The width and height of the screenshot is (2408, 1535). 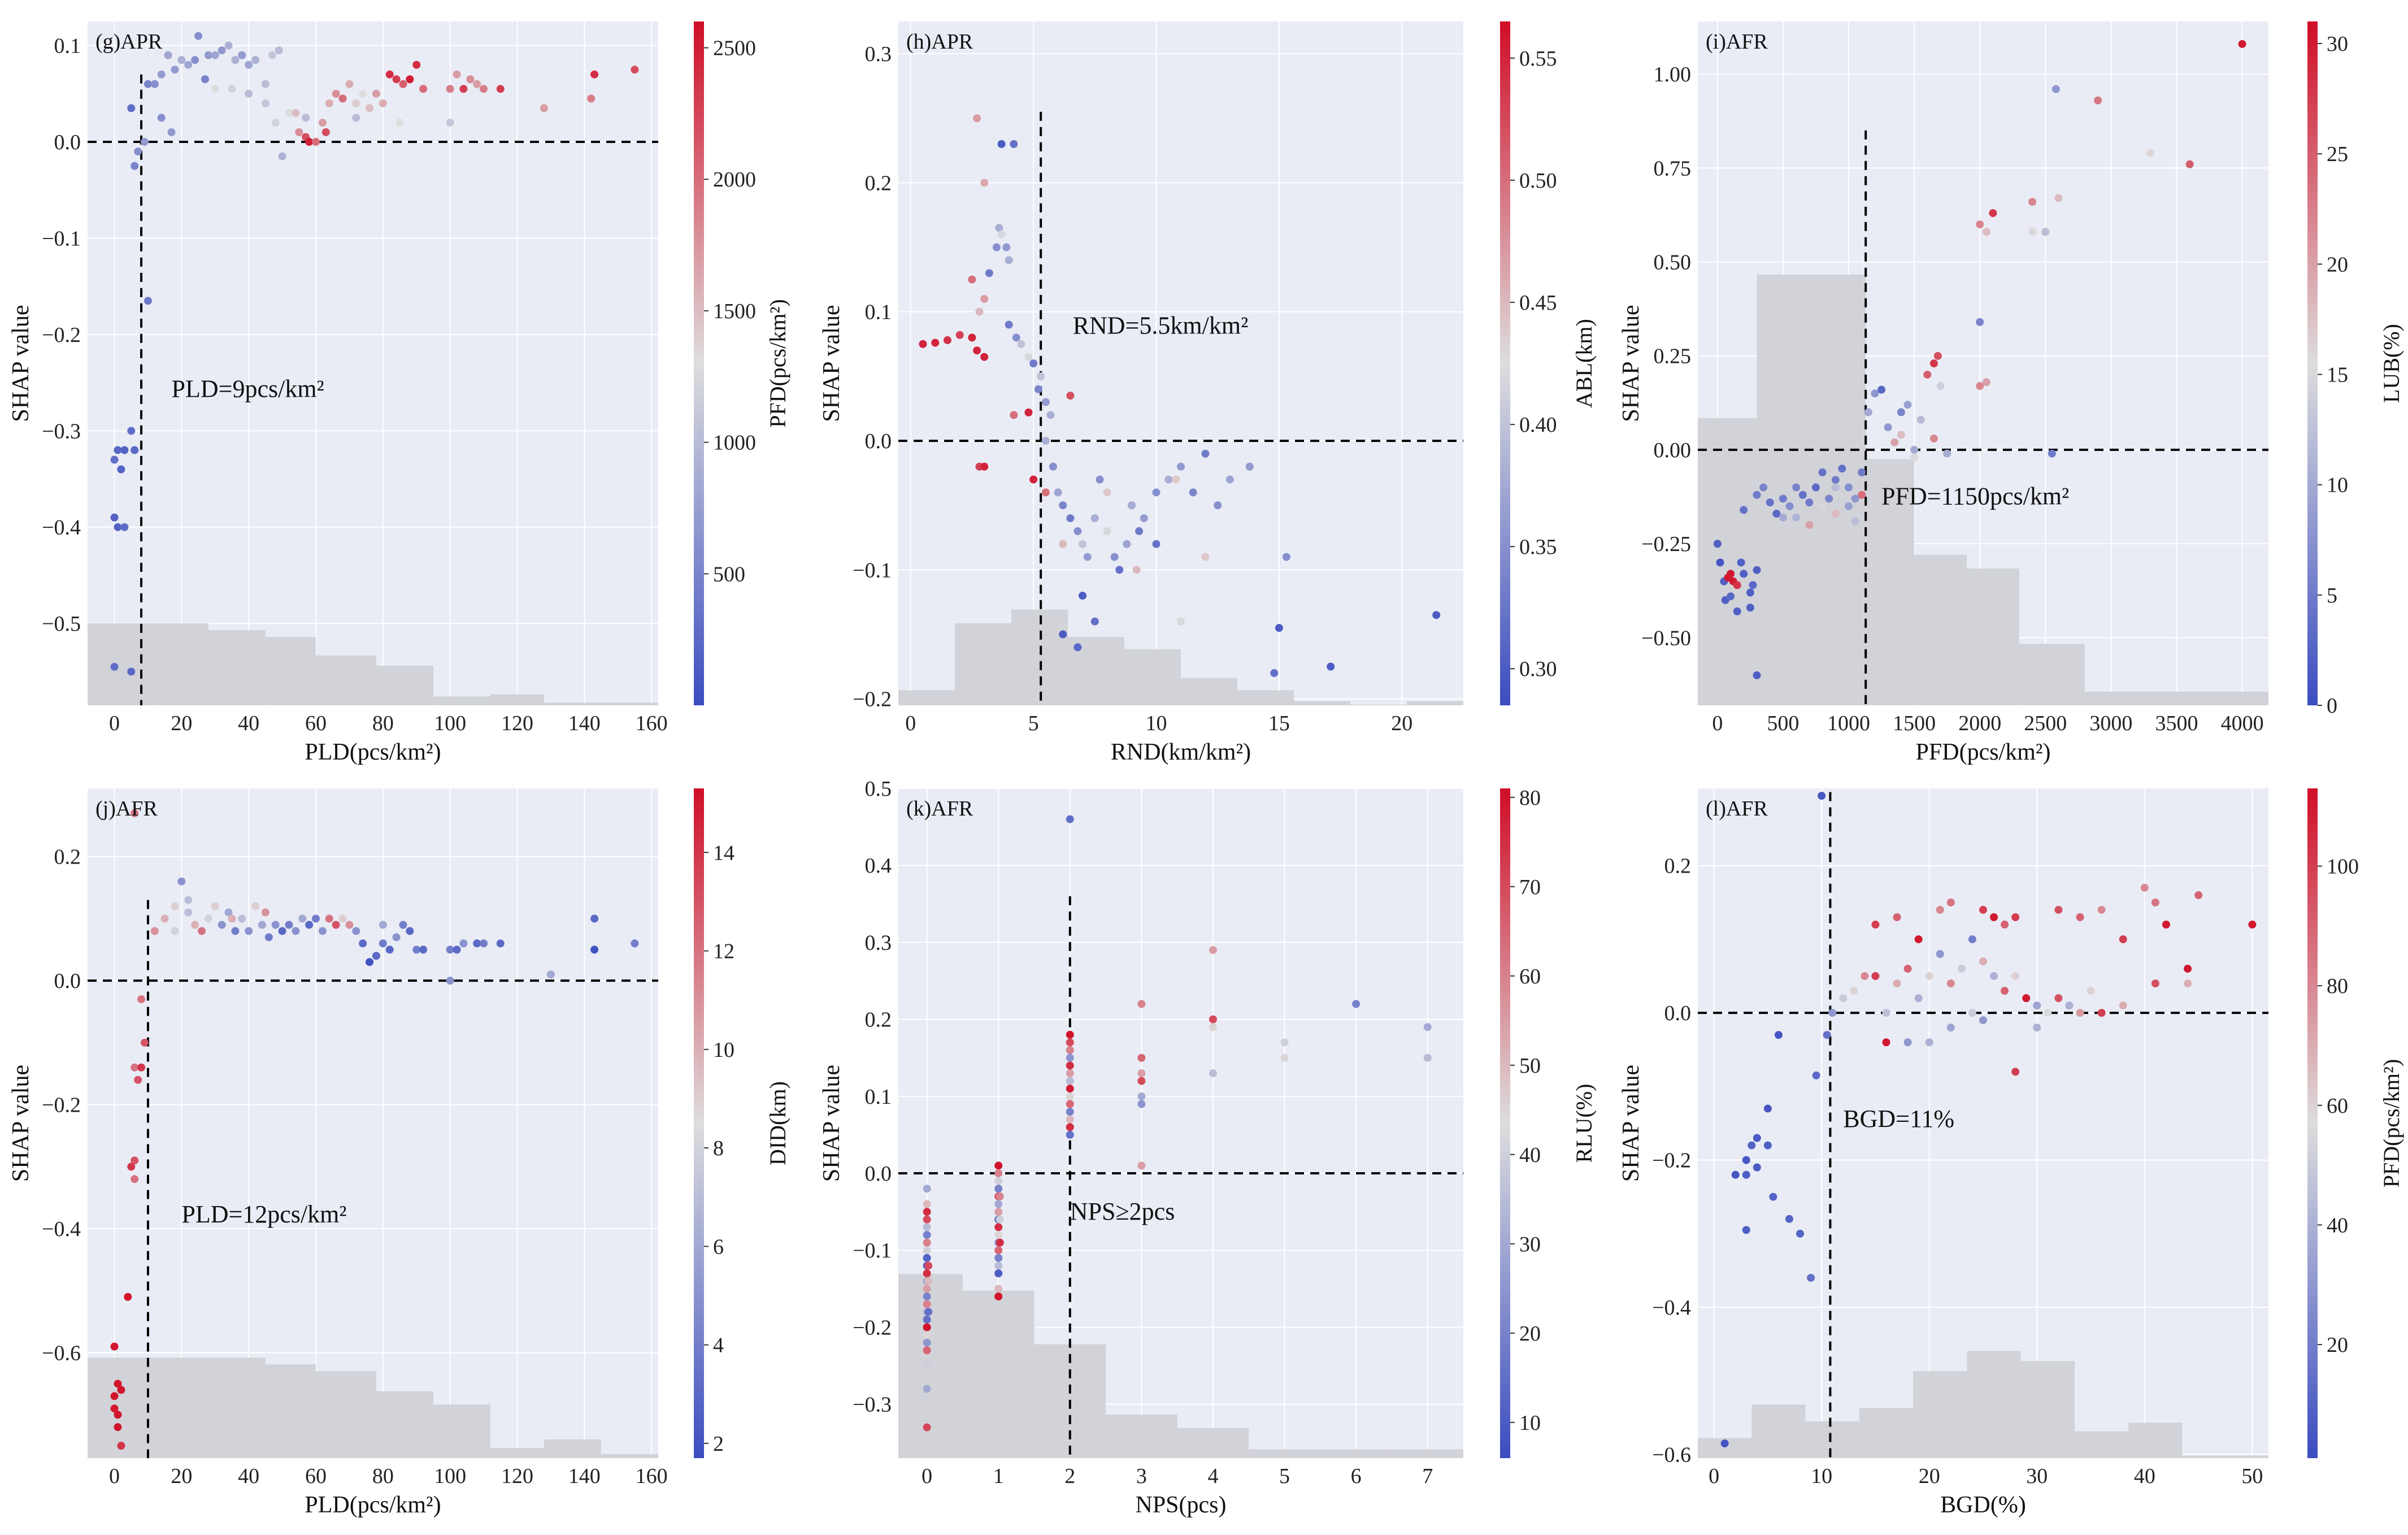 I want to click on colorbar-tick-label: 500, so click(x=729, y=574).